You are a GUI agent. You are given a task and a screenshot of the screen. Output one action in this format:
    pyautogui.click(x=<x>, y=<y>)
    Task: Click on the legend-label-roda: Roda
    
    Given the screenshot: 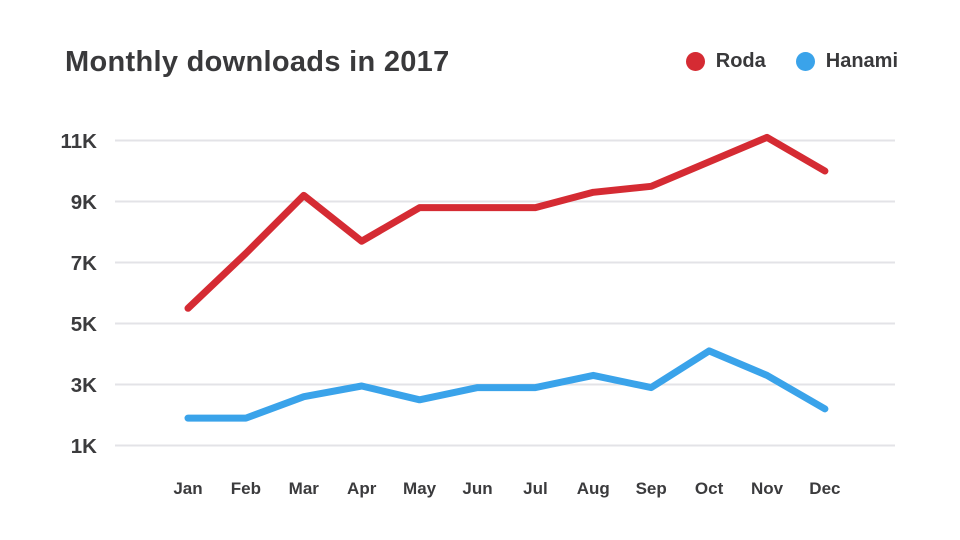 What is the action you would take?
    pyautogui.click(x=740, y=61)
    